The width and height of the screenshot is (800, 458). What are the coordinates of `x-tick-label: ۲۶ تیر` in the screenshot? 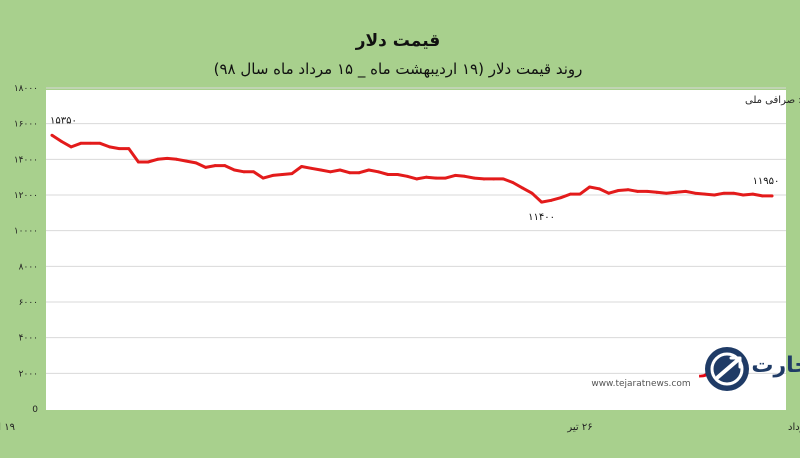 It's located at (579, 427).